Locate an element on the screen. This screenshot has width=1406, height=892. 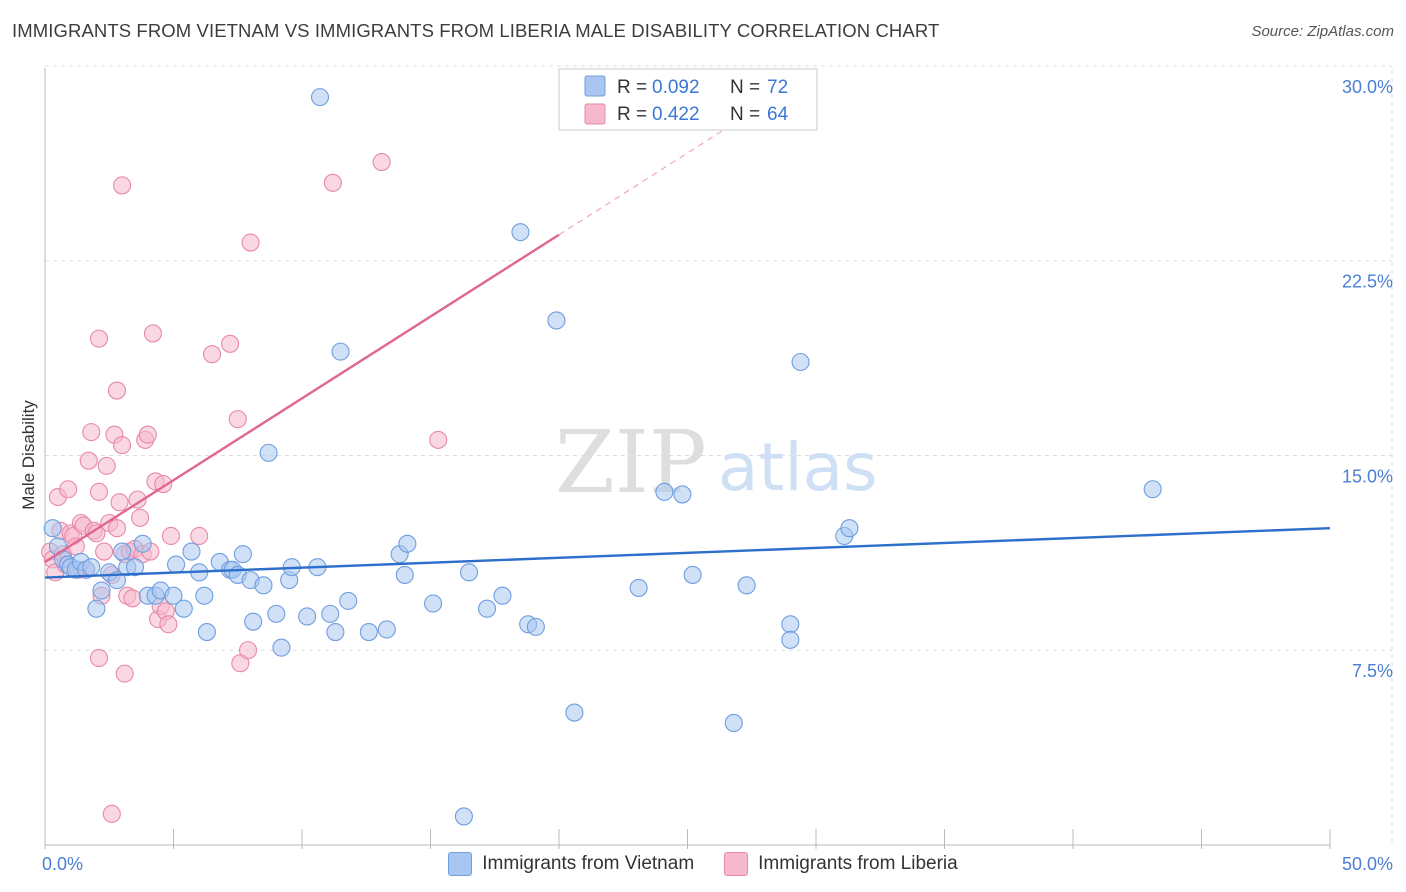
y-tick-label: 7.5% is located at coordinates (1372, 671).